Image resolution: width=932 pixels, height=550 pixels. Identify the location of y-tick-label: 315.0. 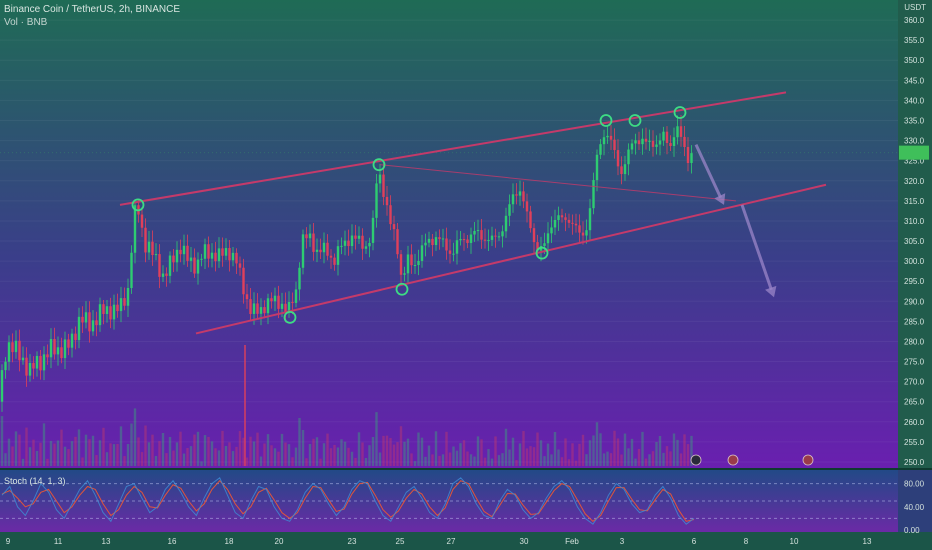
(914, 201).